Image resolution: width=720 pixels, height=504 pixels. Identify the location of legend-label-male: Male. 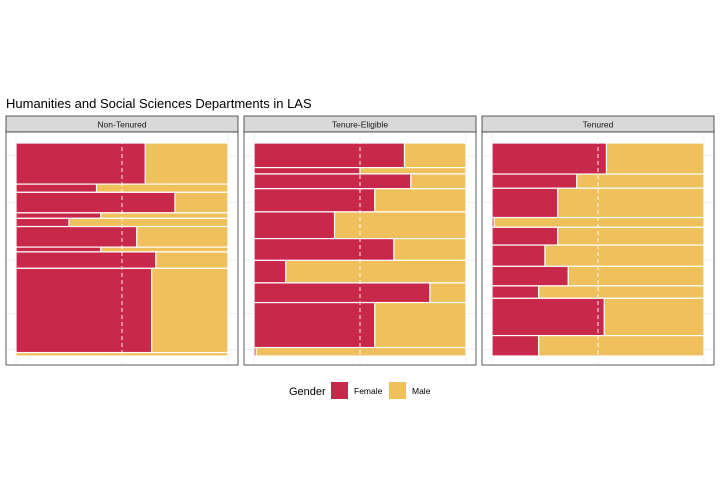
(421, 391).